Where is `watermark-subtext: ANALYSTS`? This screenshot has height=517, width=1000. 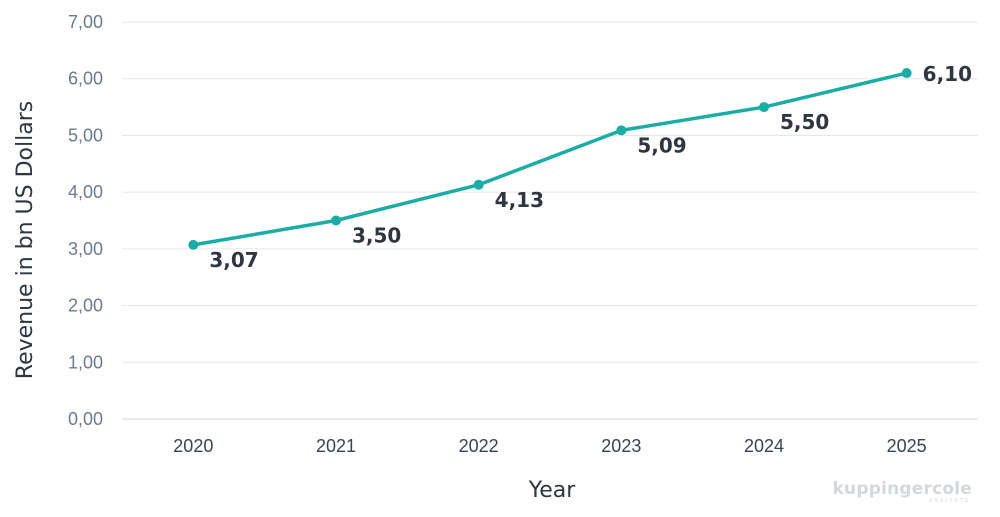 watermark-subtext: ANALYSTS is located at coordinates (949, 501).